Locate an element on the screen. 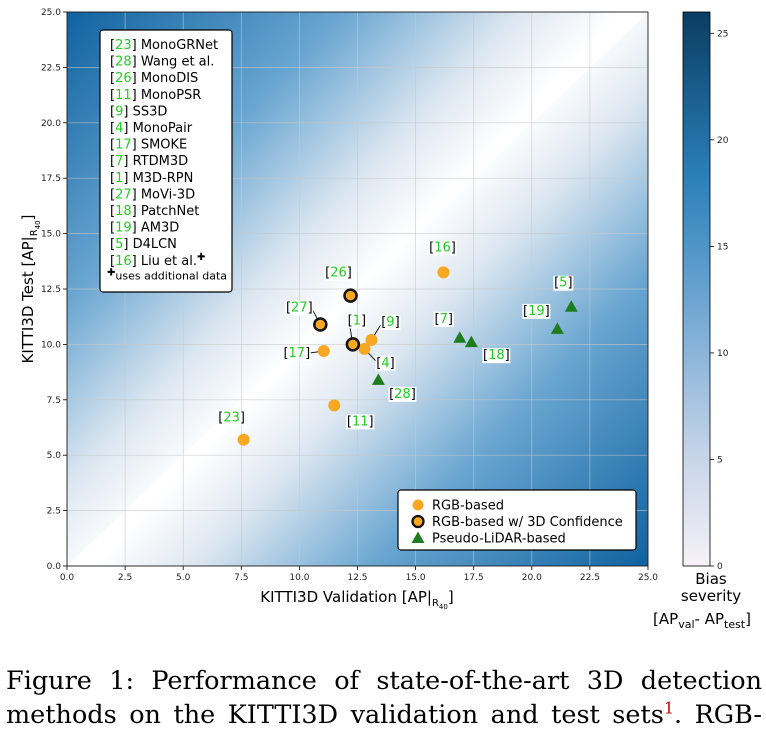 The height and width of the screenshot is (738, 766). colorbar-tick-label: 25 is located at coordinates (722, 34).